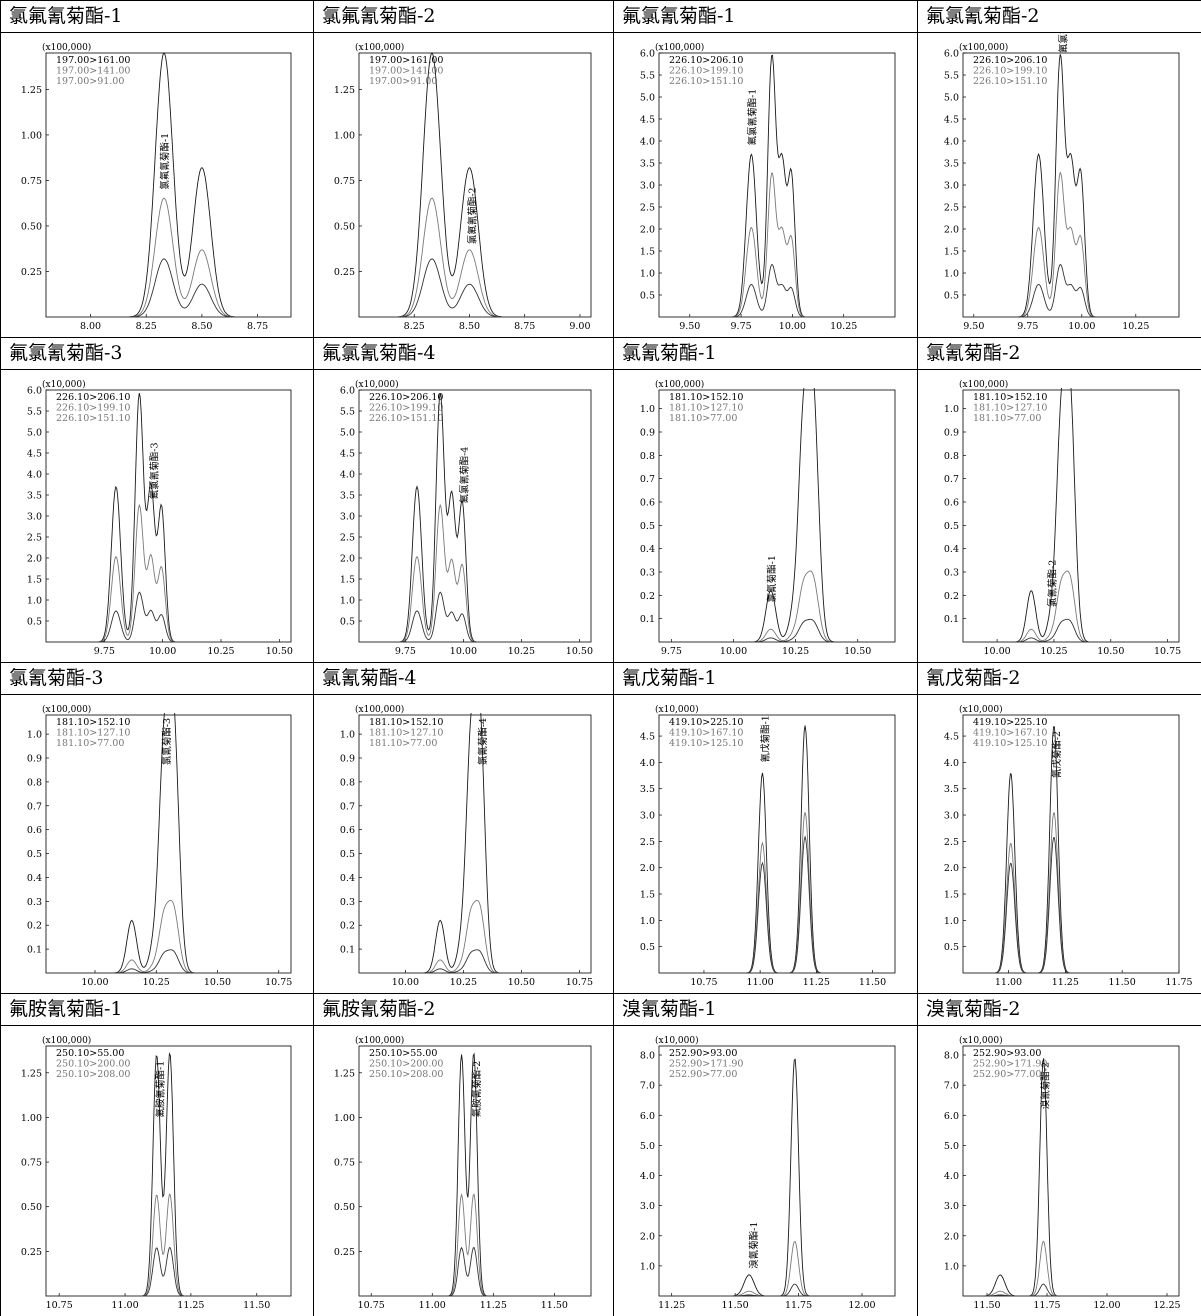 This screenshot has height=1316, width=1201. Describe the element at coordinates (93, 397) in the screenshot. I see `legend-entry: 226.10>206.10` at that location.